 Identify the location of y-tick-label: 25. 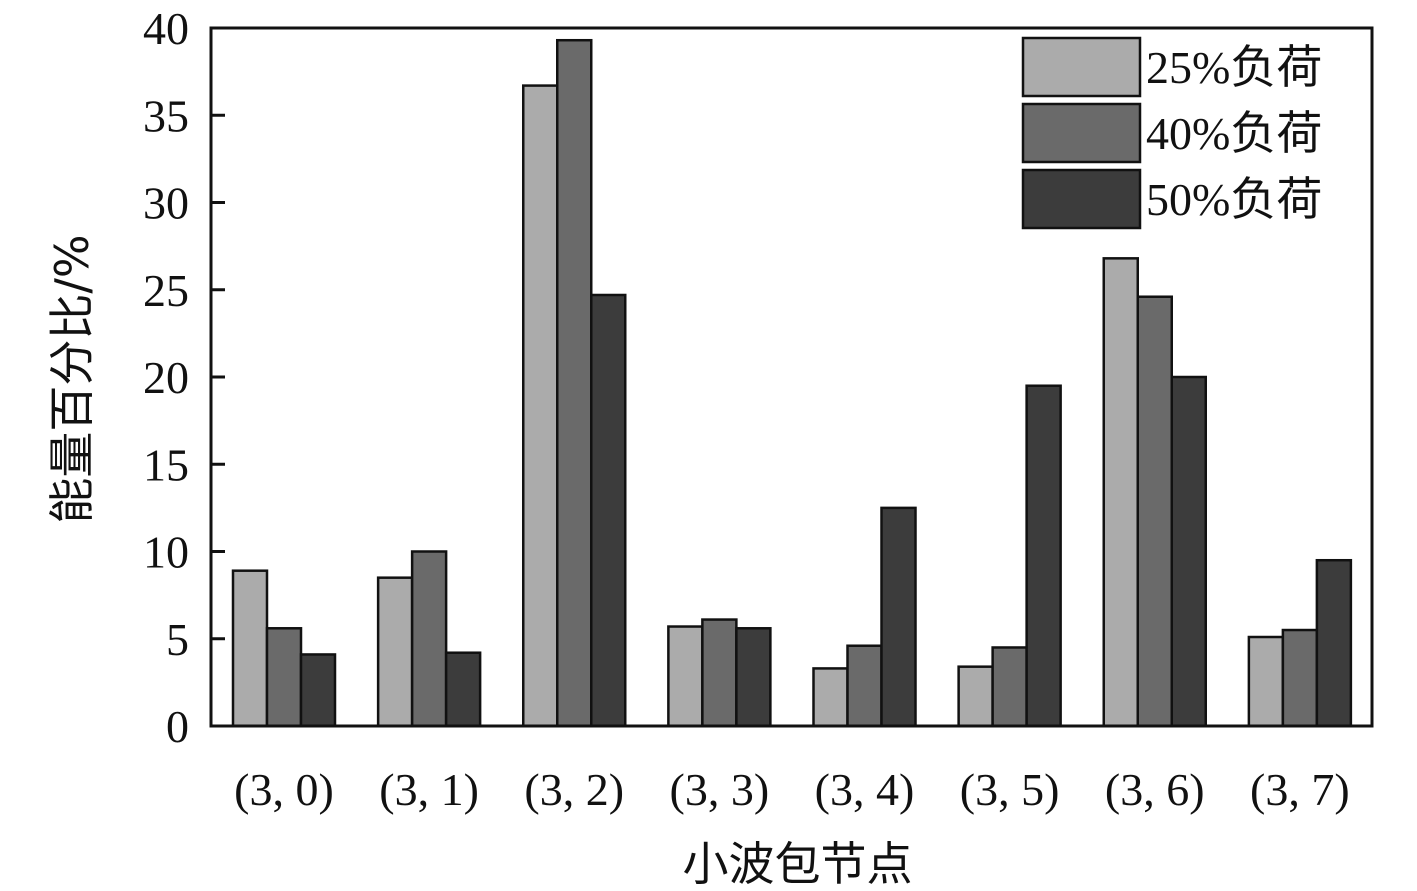
(166, 290).